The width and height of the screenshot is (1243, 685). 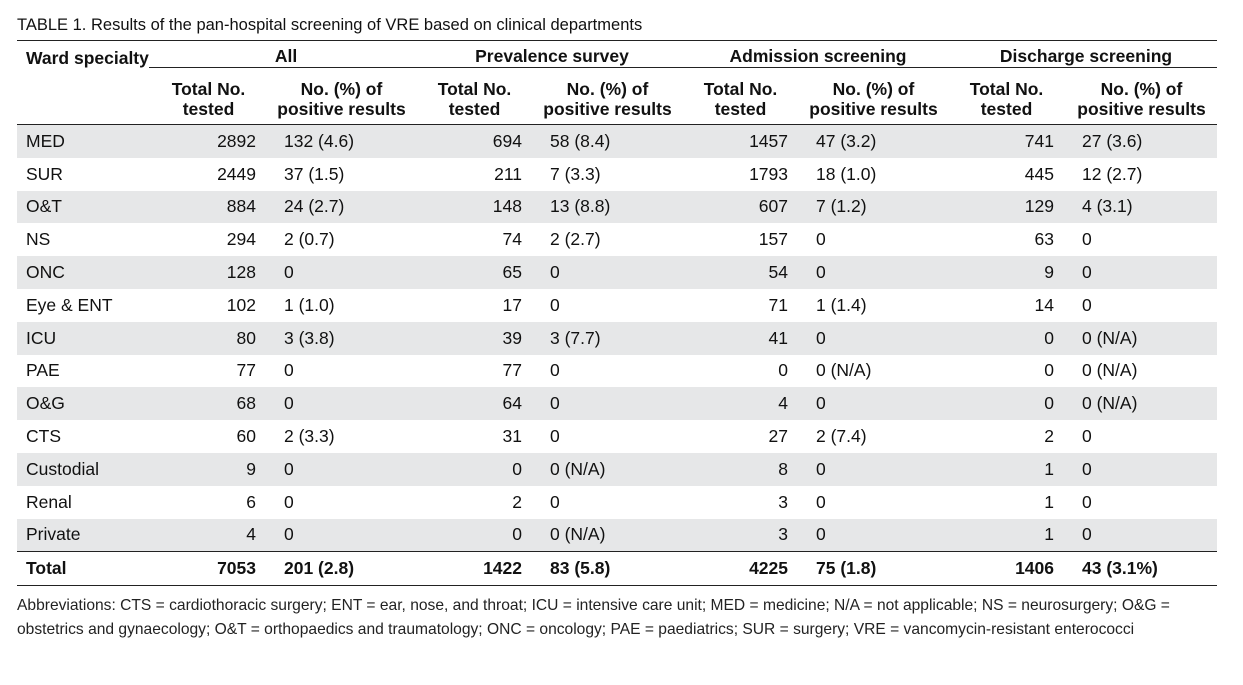 What do you see at coordinates (740, 338) in the screenshot?
I see `cell-value: 41` at bounding box center [740, 338].